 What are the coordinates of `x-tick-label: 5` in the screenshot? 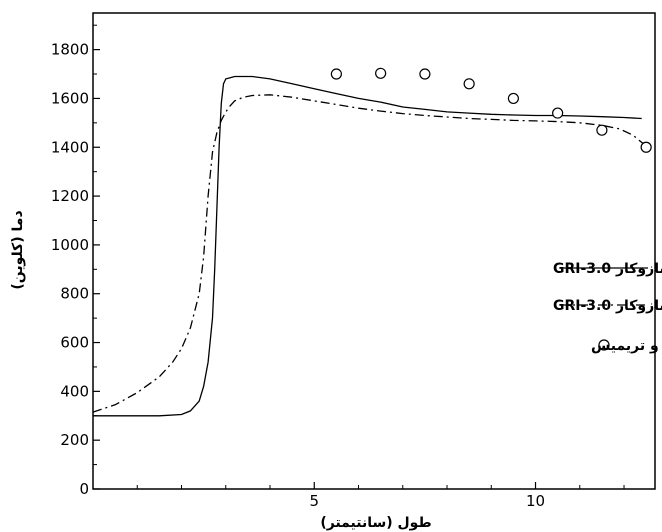 It's located at (314, 501).